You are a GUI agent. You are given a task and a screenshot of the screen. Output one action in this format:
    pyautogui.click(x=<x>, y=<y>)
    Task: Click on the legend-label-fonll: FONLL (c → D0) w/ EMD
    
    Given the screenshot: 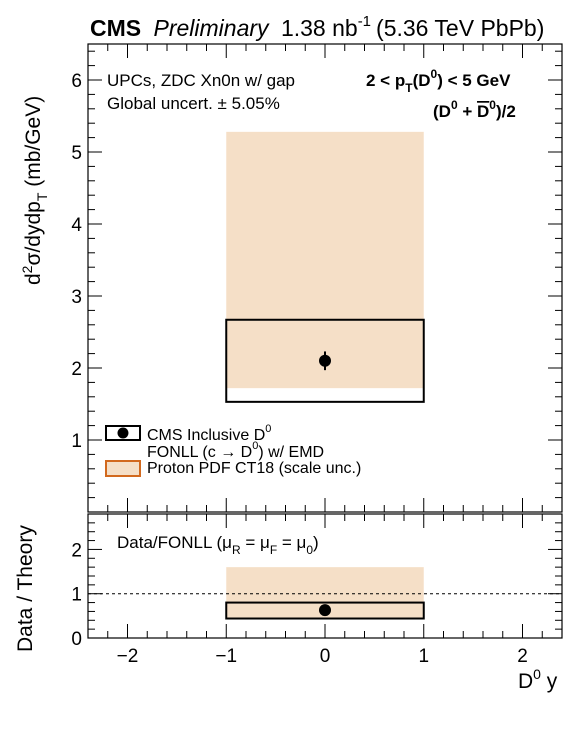 What is the action you would take?
    pyautogui.click(x=235, y=450)
    